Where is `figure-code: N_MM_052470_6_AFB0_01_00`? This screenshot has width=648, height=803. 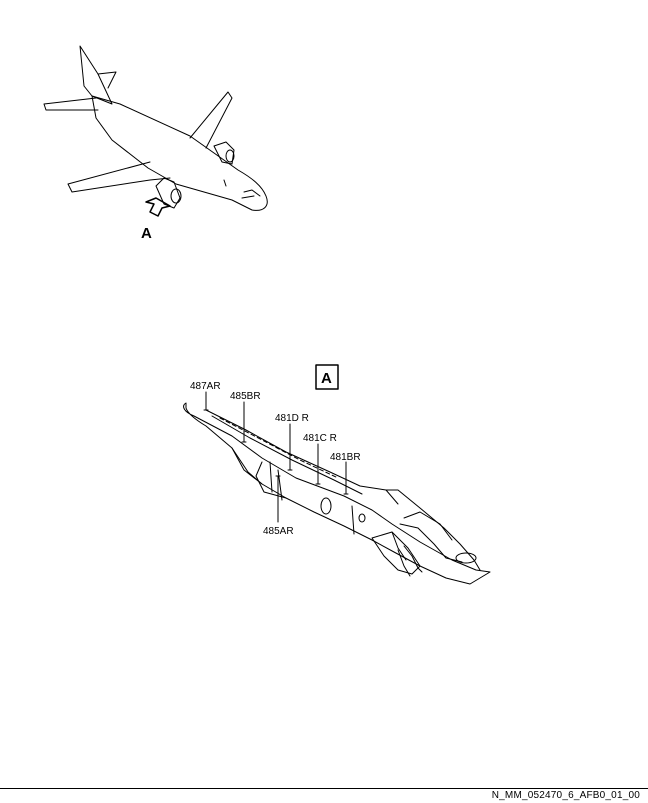
figure-code: N_MM_052470_6_AFB0_01_00 is located at coordinates (565, 795).